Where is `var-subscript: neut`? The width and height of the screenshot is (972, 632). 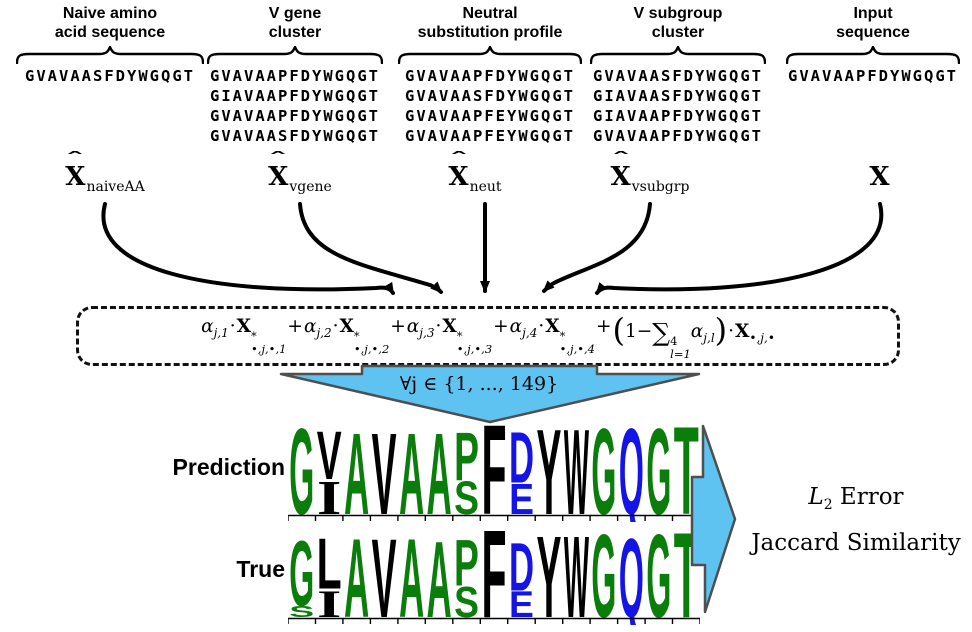 var-subscript: neut is located at coordinates (485, 187).